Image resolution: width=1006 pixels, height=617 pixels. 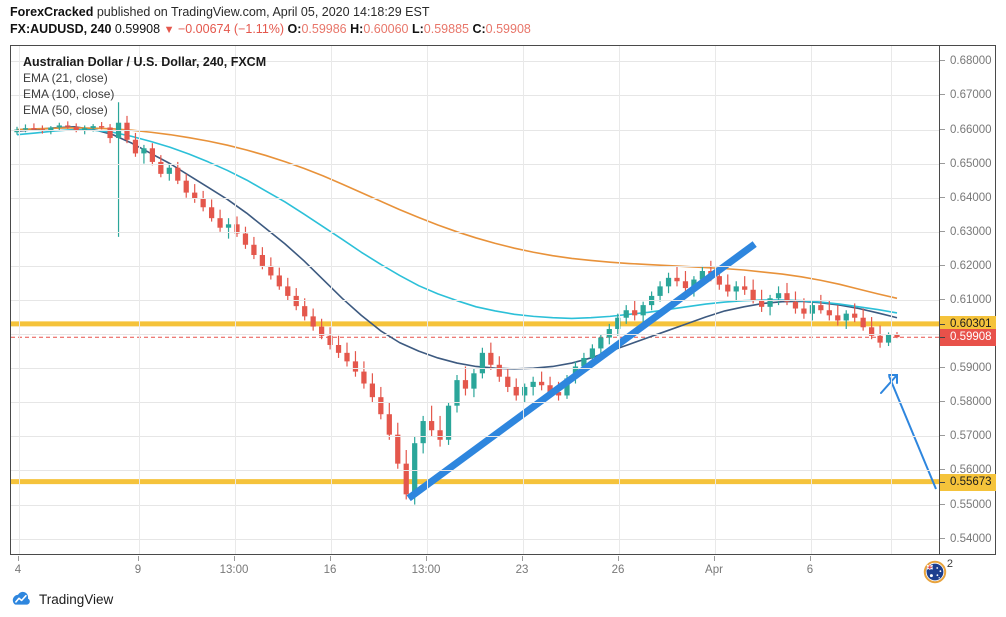 I want to click on last-price-label: 0.59908, so click(x=968, y=337).